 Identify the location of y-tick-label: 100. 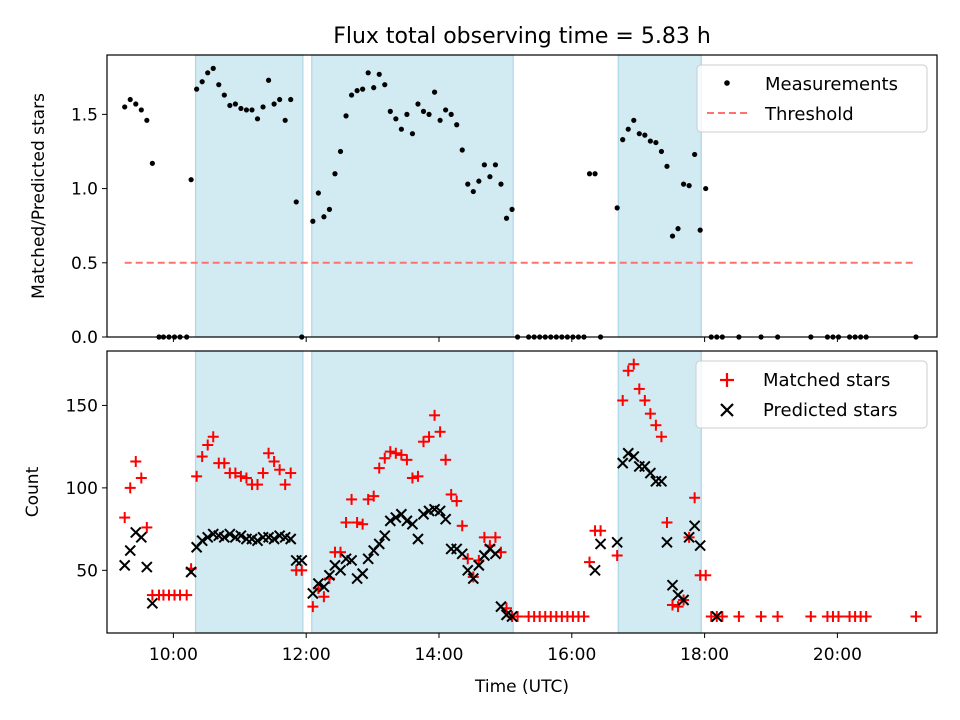
(82, 489).